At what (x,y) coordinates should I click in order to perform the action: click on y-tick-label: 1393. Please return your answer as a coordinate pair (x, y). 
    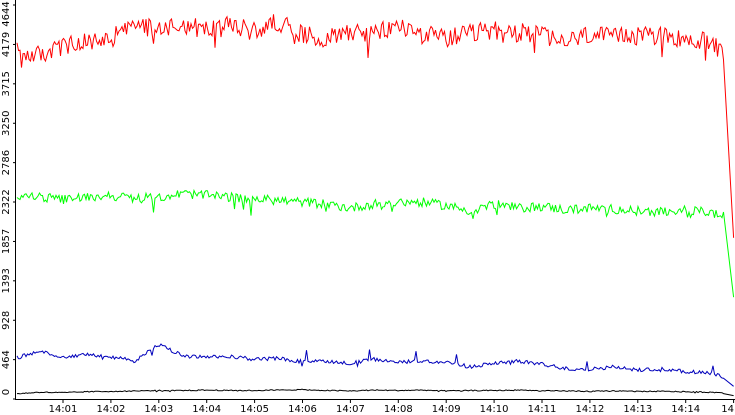
    Looking at the image, I should click on (6, 280).